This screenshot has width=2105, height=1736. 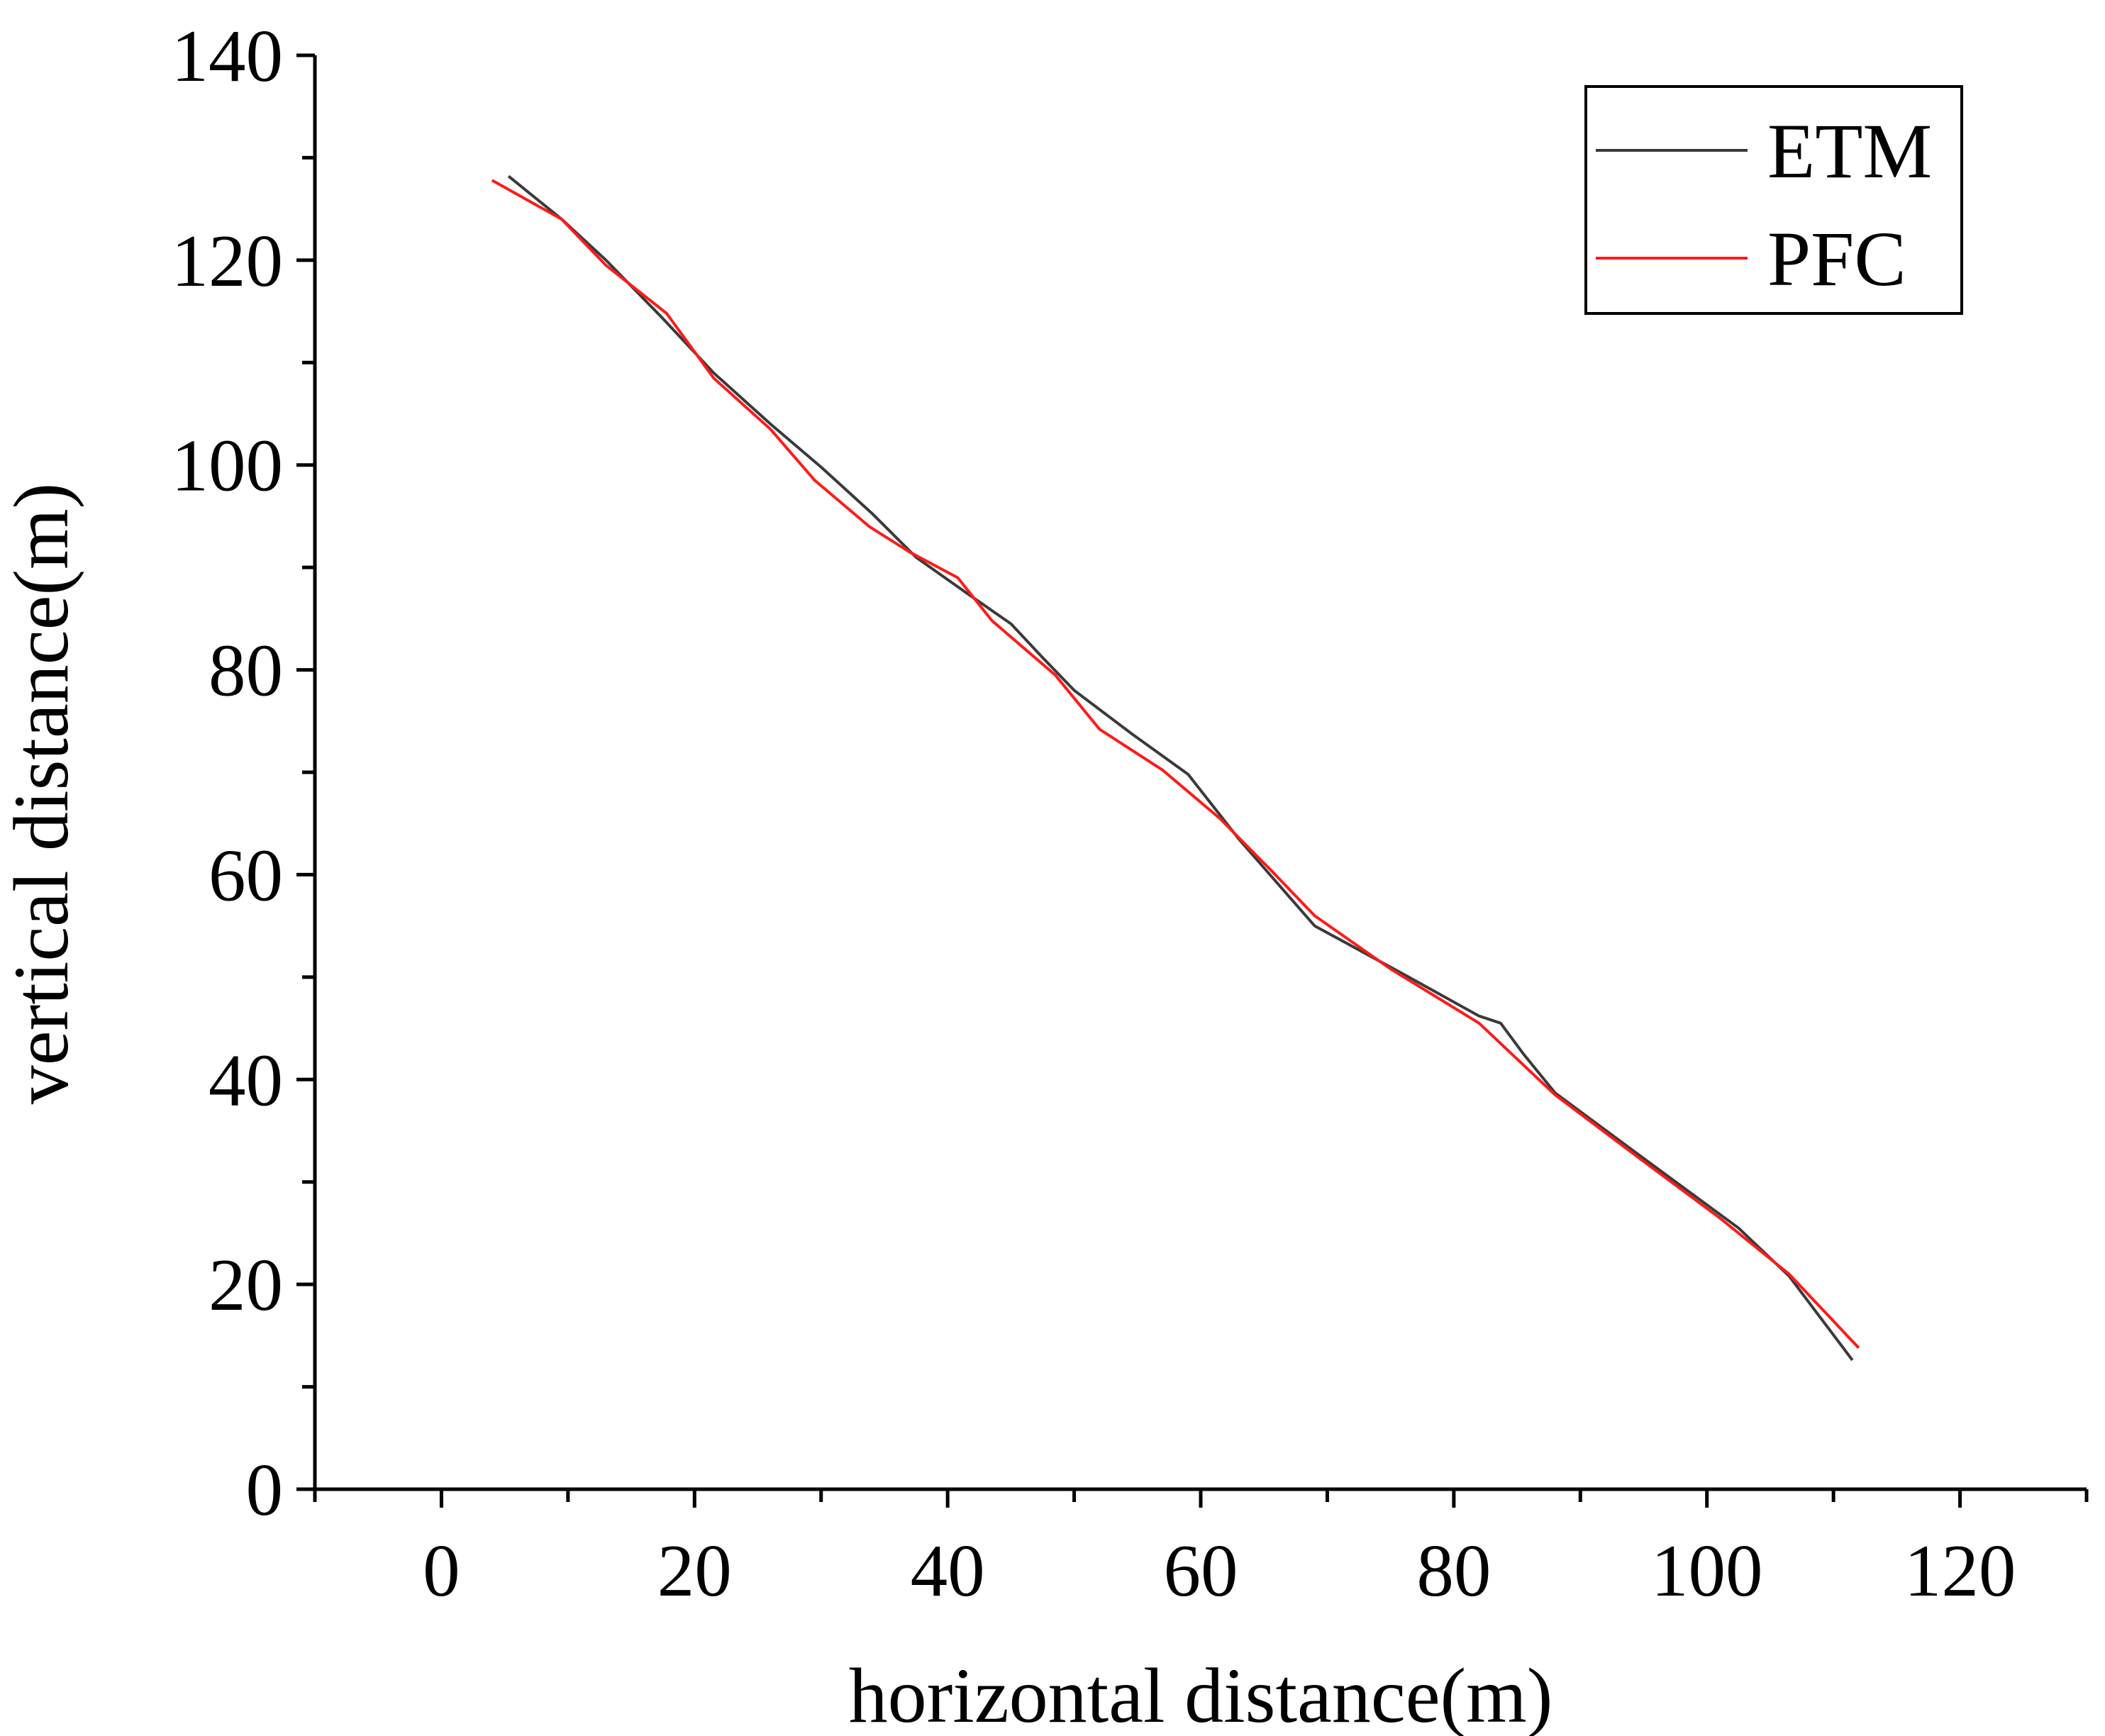 I want to click on y-tick-label: 100, so click(x=228, y=465).